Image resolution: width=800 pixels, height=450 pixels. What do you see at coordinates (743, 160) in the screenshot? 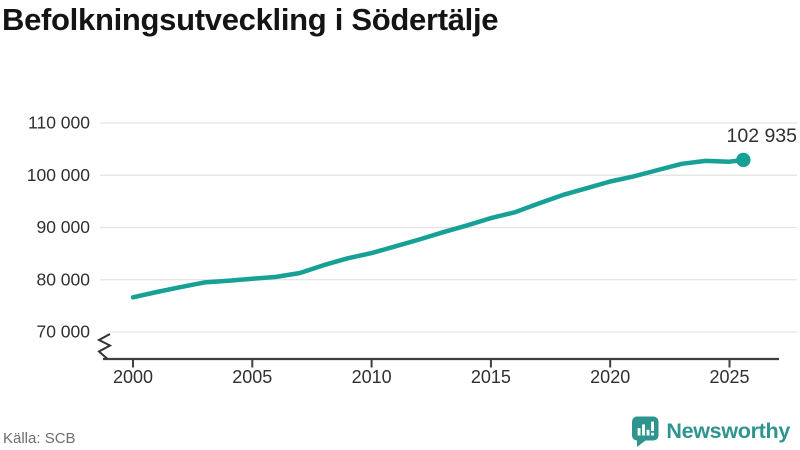
I see `end-point-marker` at bounding box center [743, 160].